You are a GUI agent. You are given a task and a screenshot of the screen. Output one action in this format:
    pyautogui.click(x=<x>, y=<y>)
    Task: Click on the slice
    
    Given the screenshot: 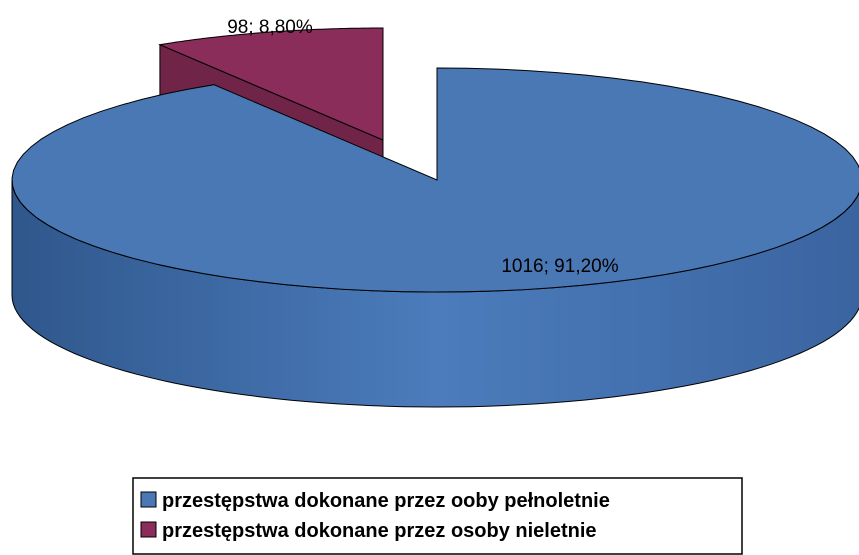 What is the action you would take?
    pyautogui.click(x=271, y=84)
    